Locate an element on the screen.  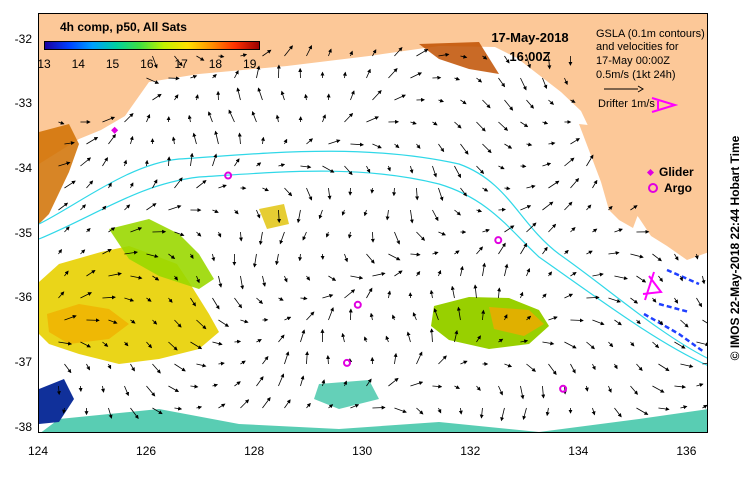
sst-patch-south is located at coordinates (374, 420).